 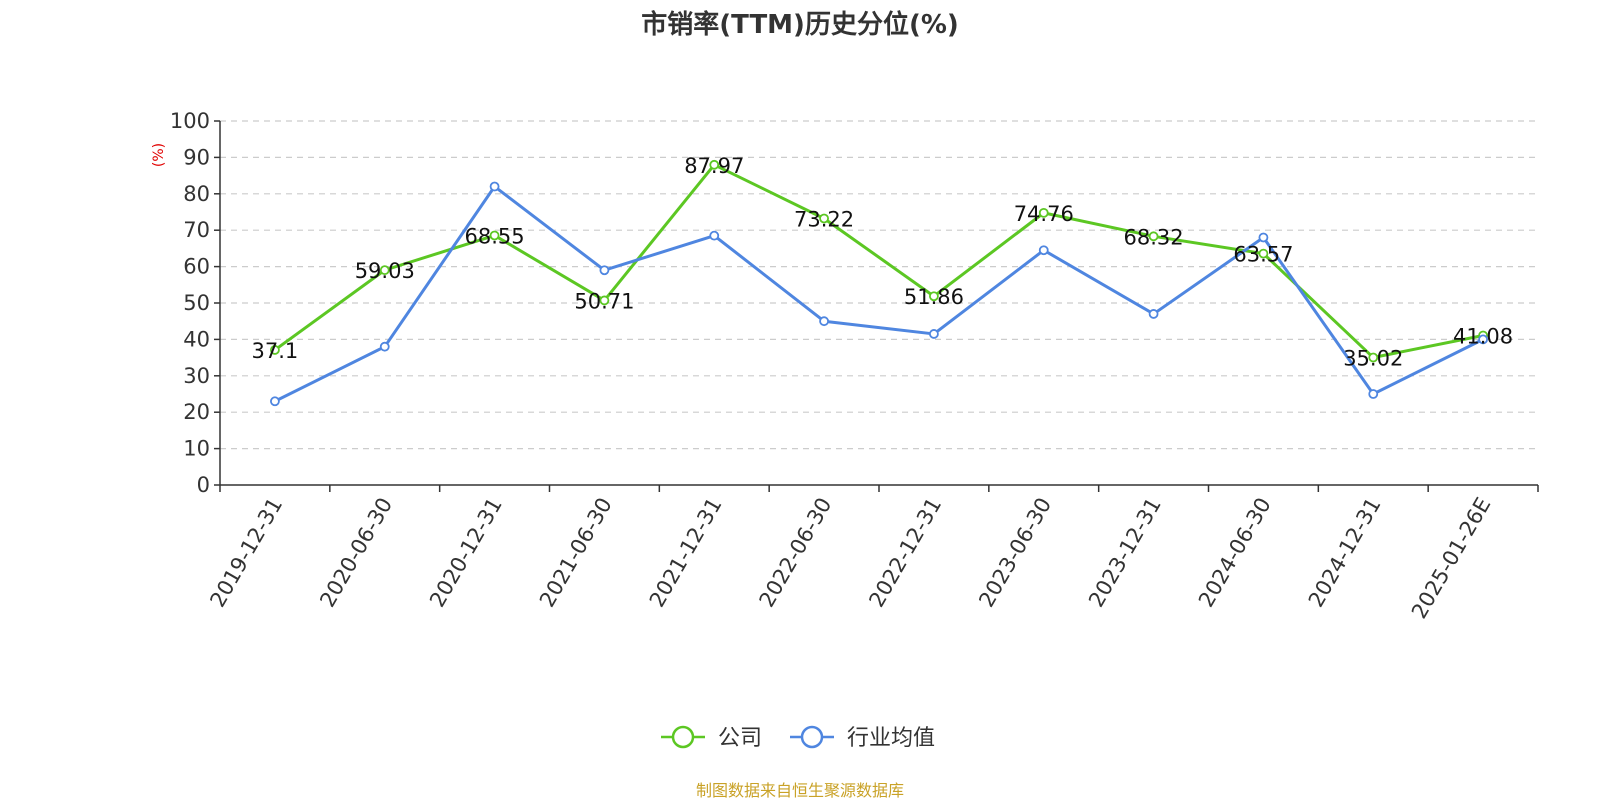 I want to click on x-tick-label: 2020-12-31, so click(x=466, y=553).